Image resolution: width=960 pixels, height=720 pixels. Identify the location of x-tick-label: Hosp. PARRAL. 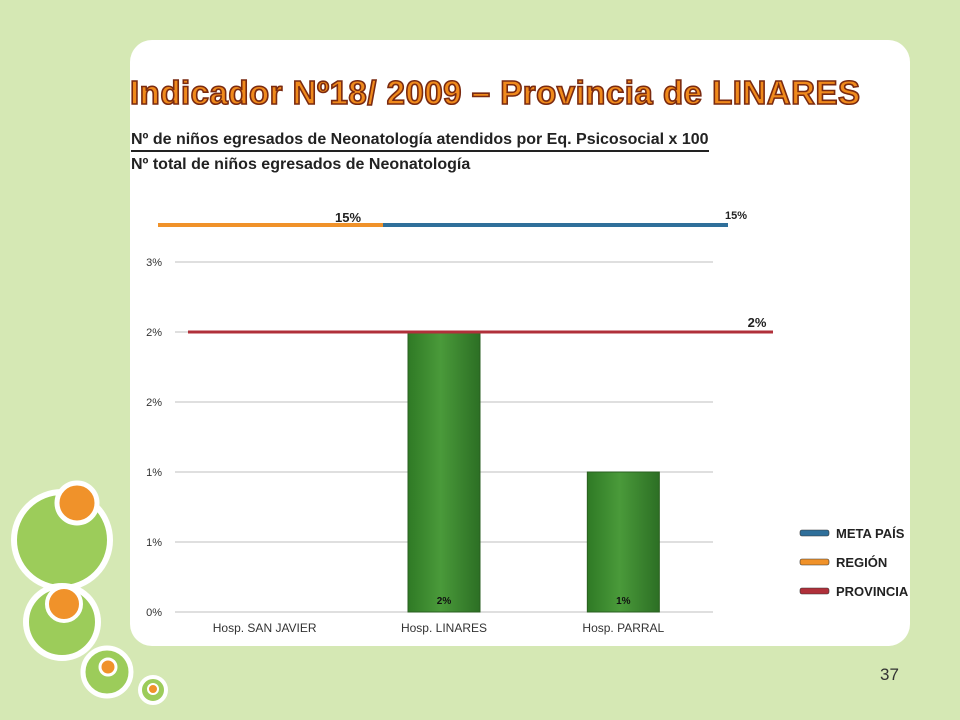
(623, 628).